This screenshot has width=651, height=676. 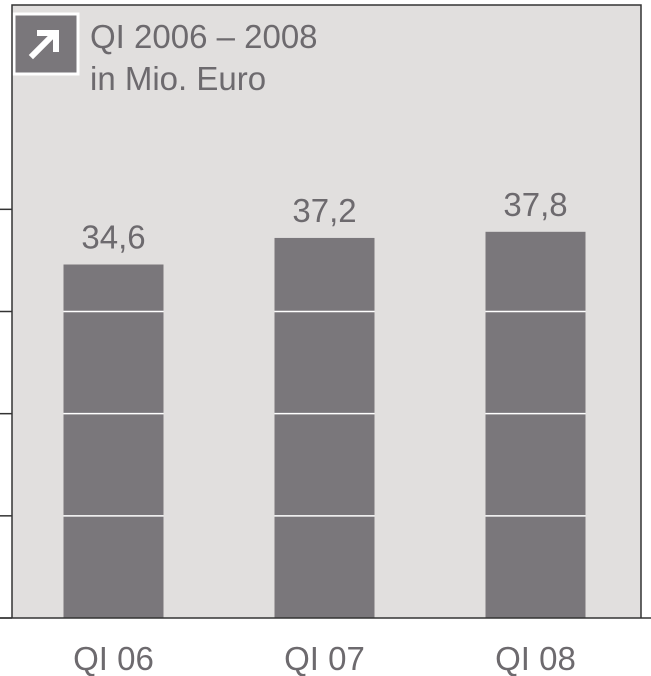 I want to click on value-label: 37,2, so click(x=324, y=210).